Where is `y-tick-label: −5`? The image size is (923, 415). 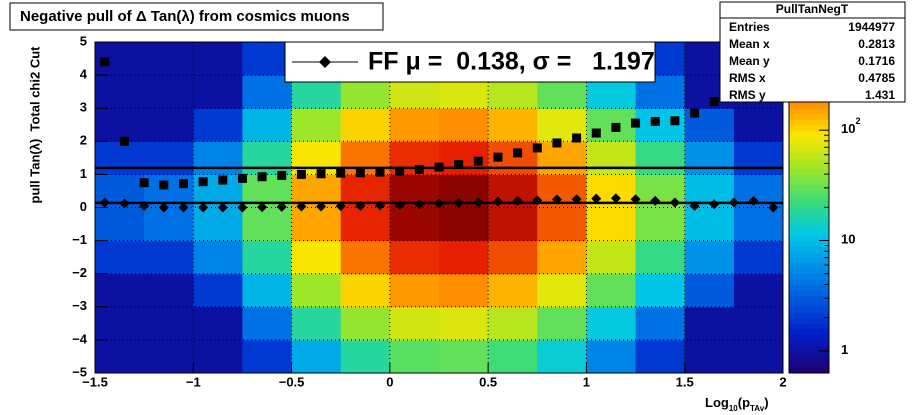 y-tick-label: −5 is located at coordinates (79, 371).